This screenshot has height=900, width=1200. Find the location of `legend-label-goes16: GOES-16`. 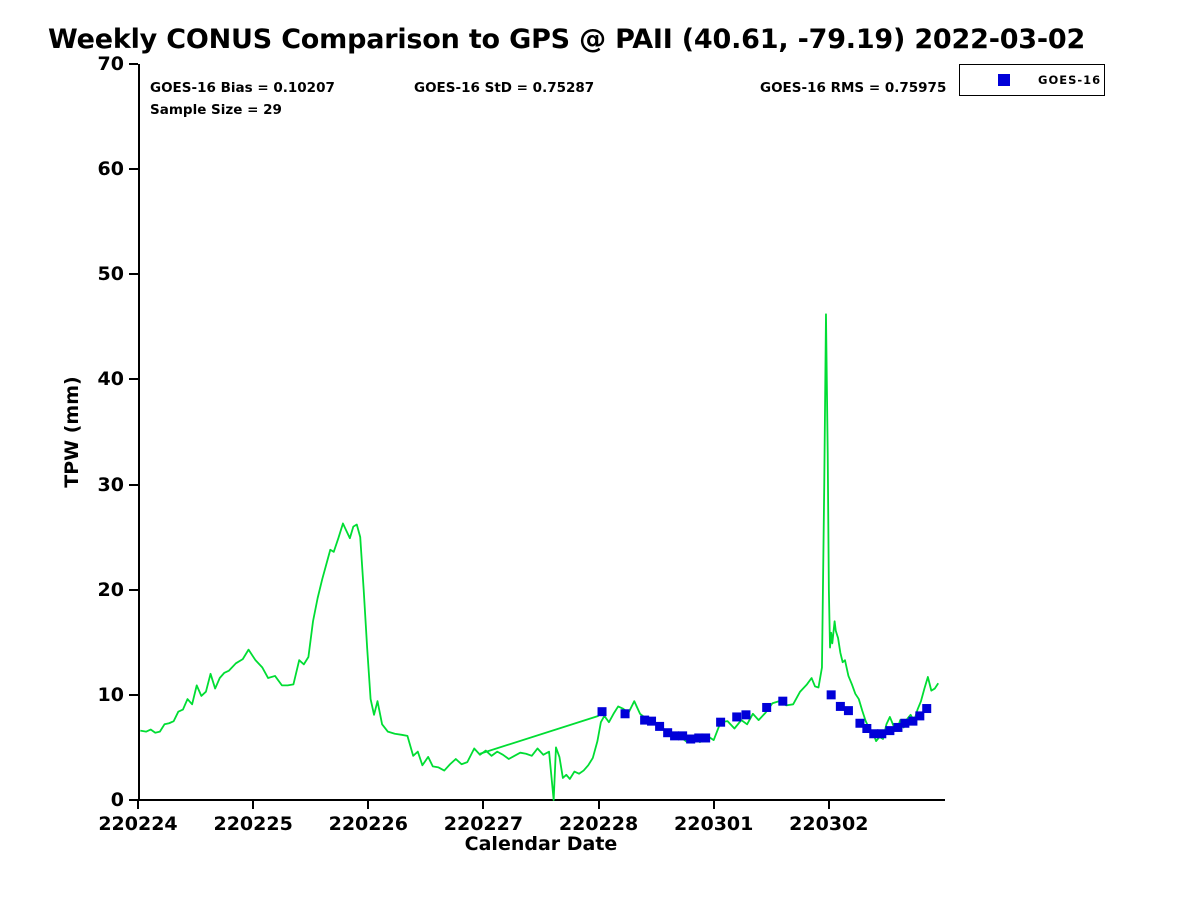

legend-label-goes16: GOES-16 is located at coordinates (1070, 80).